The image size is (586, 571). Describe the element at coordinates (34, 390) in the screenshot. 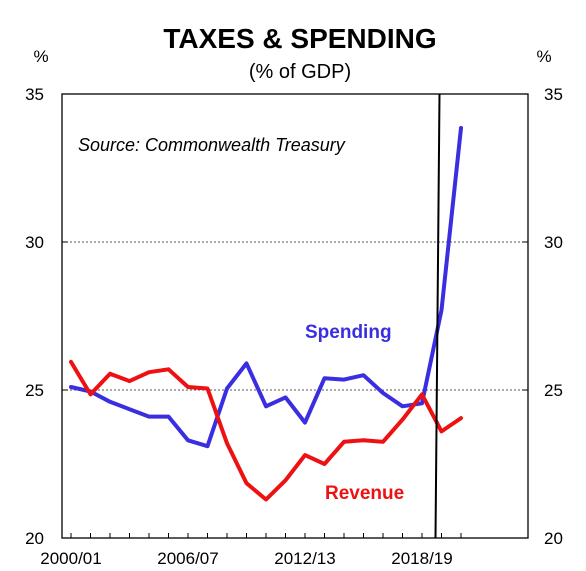

I see `y-tick-label-left: 25` at that location.